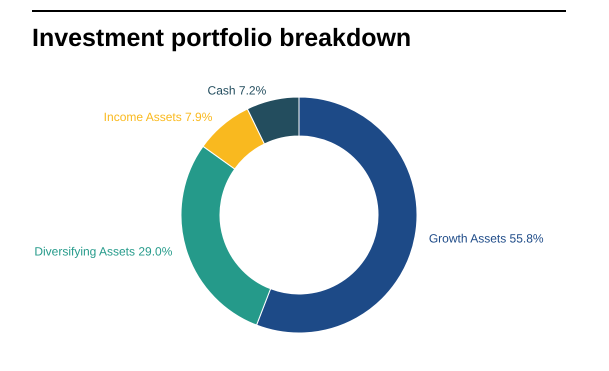  I want to click on slice-label: Diversifying Assets 29.0%, so click(103, 251).